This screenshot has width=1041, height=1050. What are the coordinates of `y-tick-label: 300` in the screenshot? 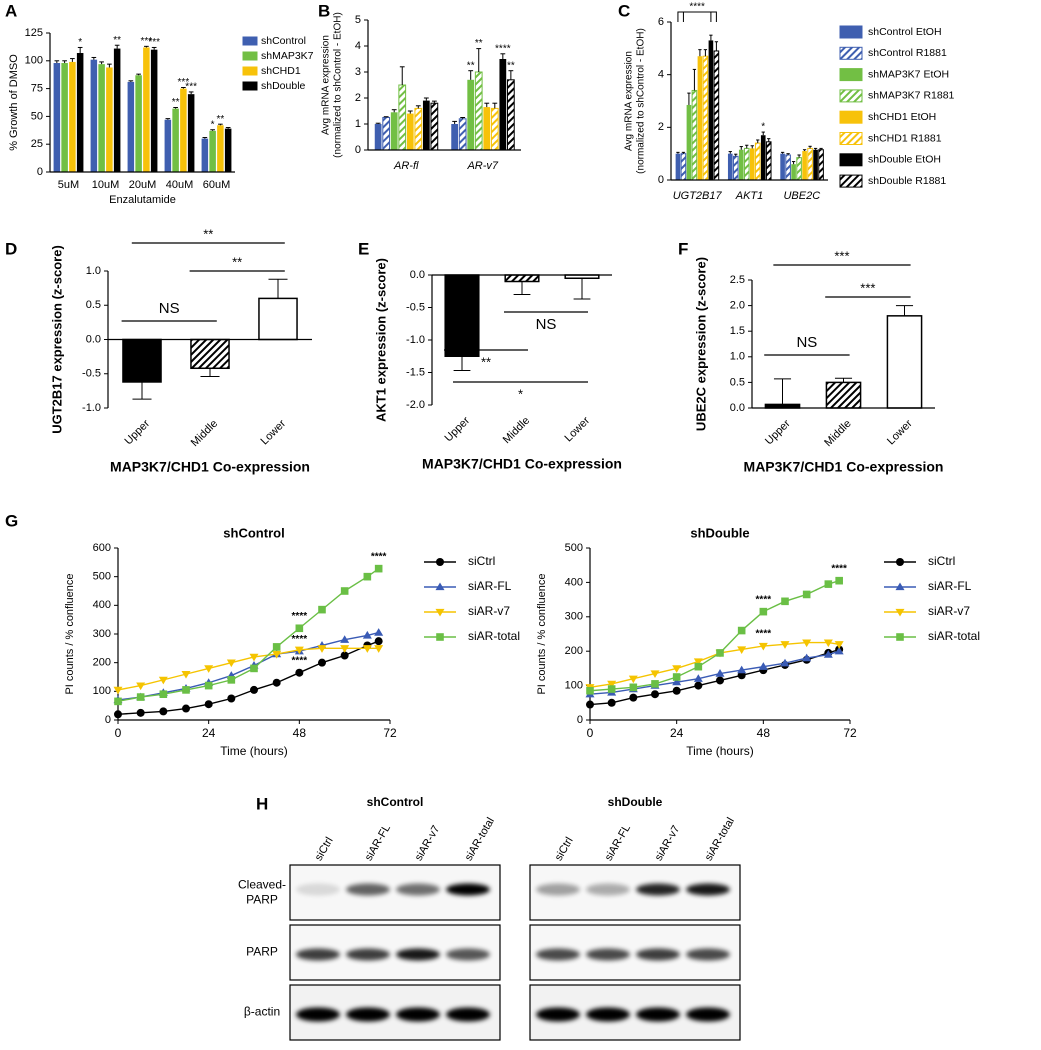 It's located at (574, 617).